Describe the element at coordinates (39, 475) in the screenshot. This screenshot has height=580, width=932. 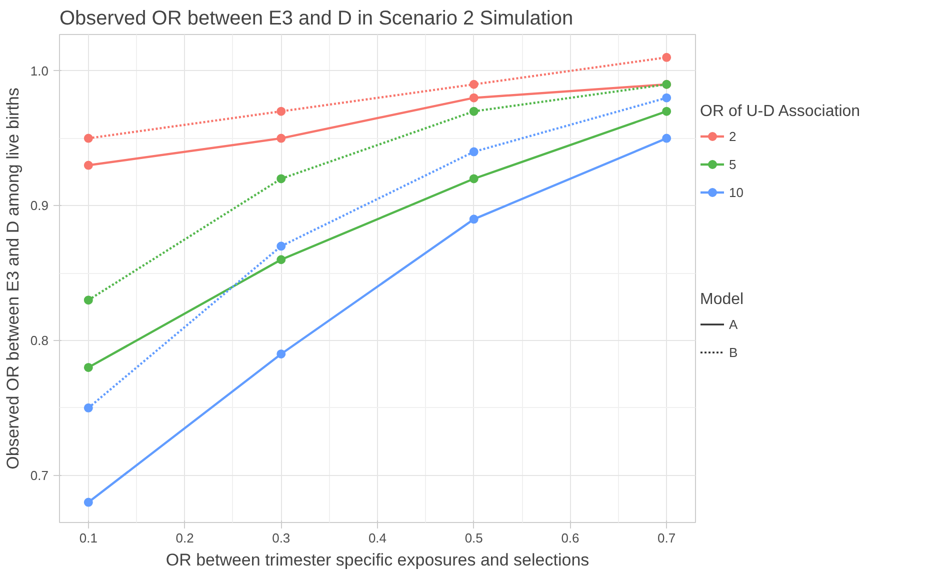
I see `y-tick-label: 0.7` at that location.